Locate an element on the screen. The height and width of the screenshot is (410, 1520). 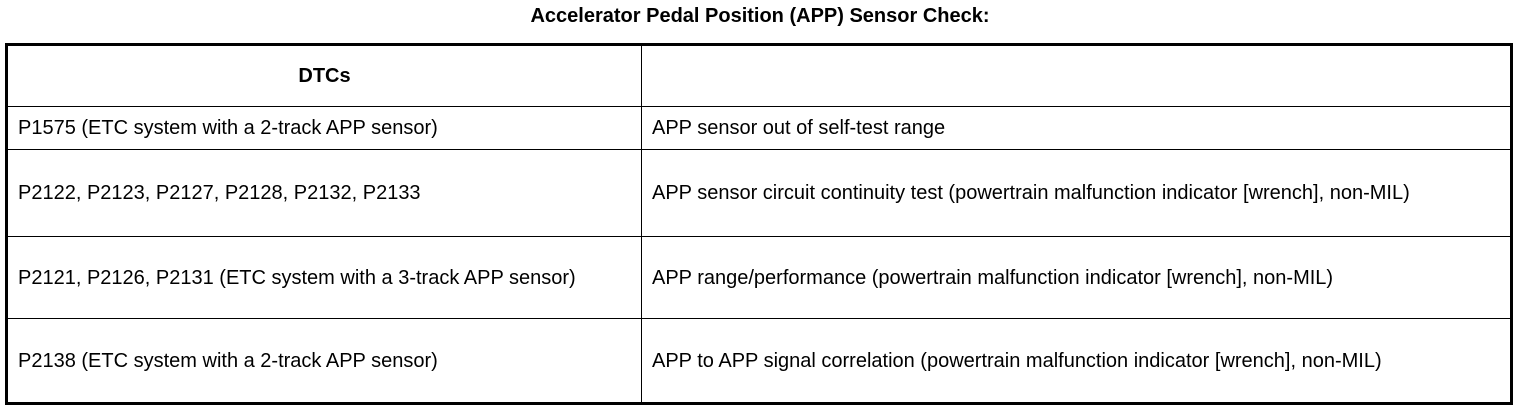
header-dtcs: DTCs is located at coordinates (324, 75).